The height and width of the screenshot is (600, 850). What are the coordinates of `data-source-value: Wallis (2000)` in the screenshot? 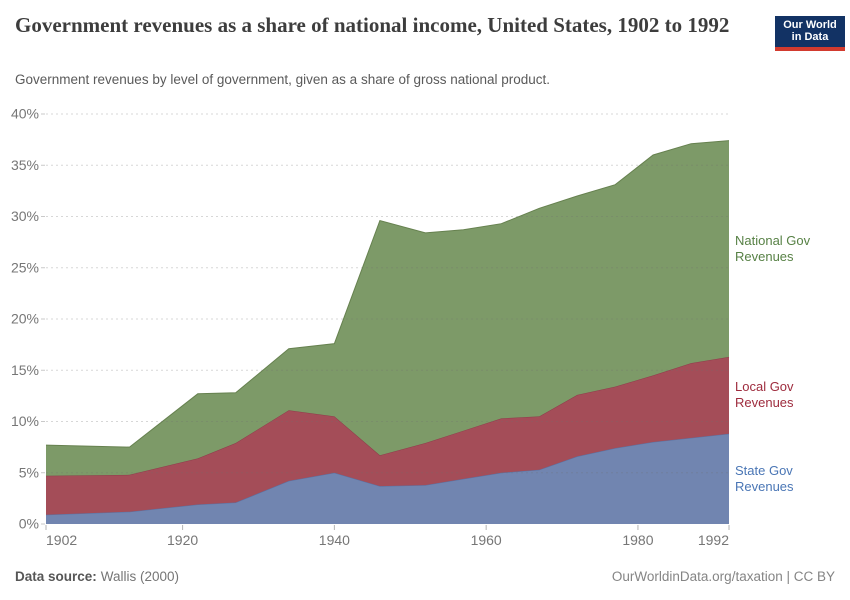 It's located at (140, 576).